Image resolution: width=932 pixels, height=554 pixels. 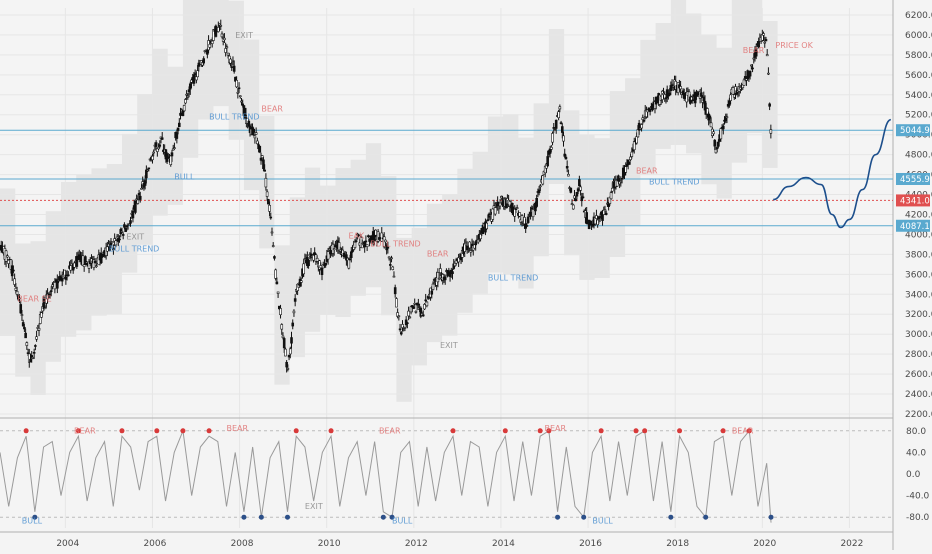 I want to click on osc-tick-label: -80.0, so click(x=918, y=518).